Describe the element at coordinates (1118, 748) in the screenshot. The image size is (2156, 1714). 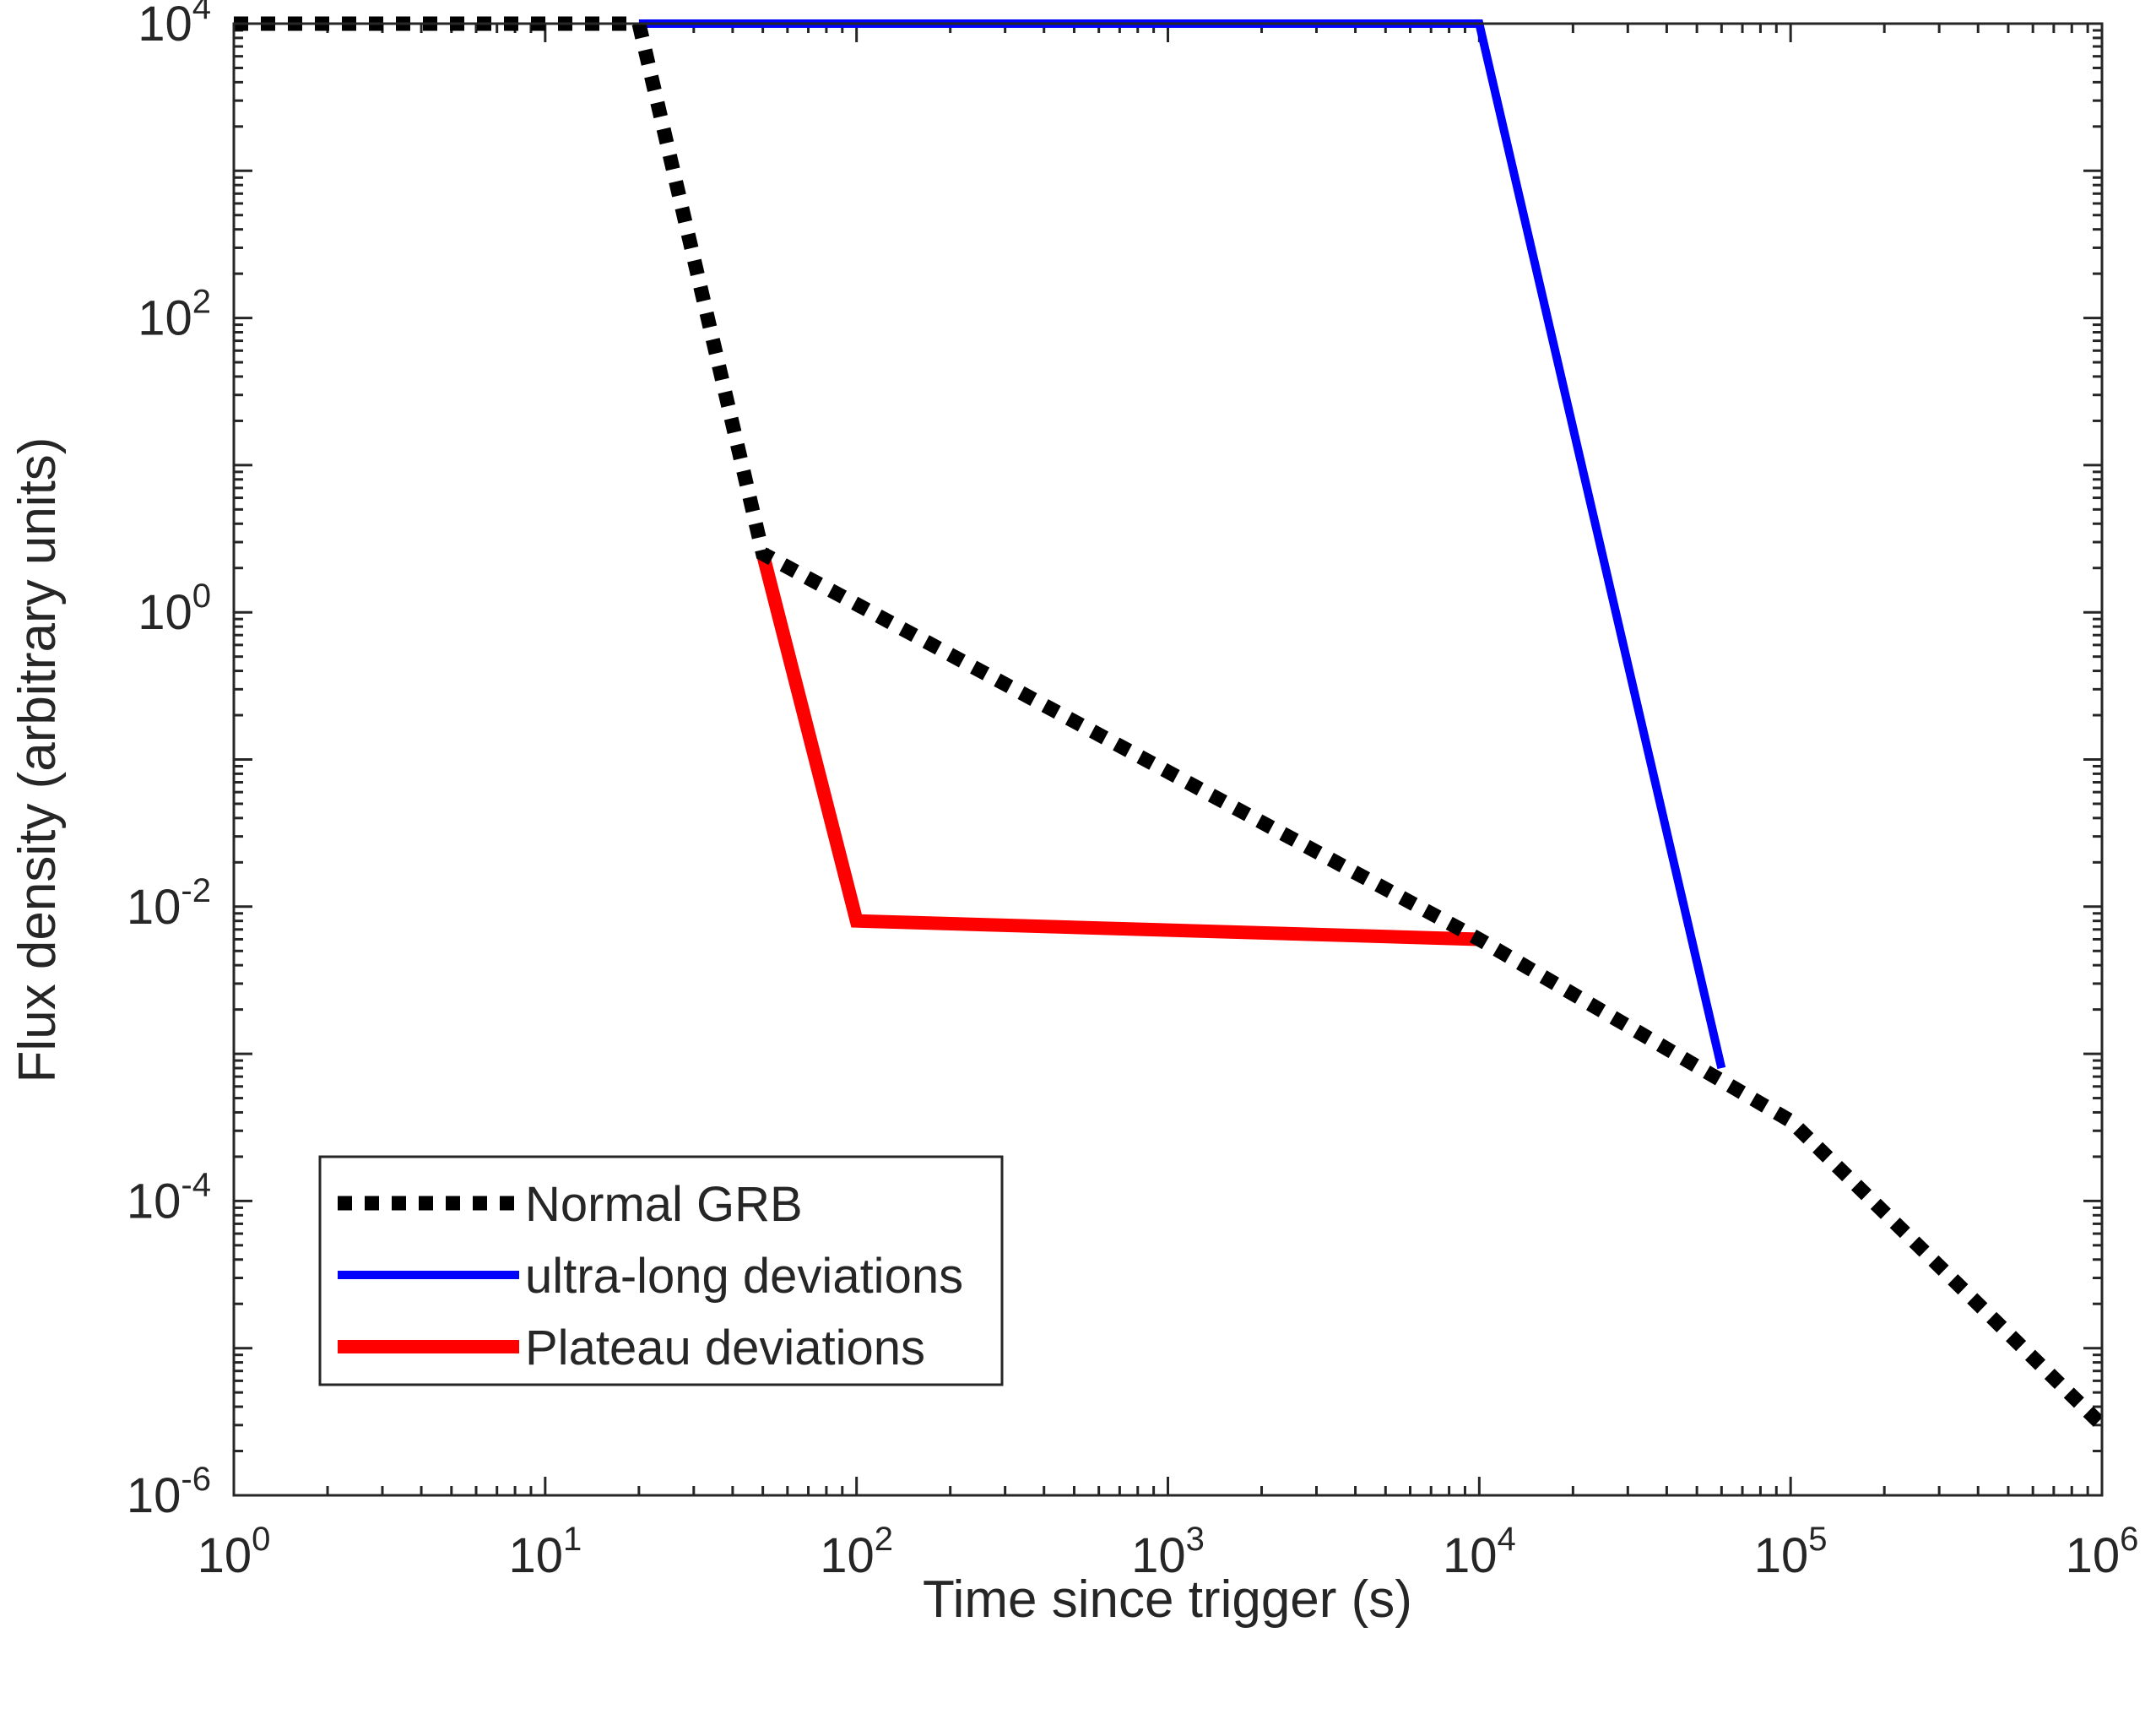
I see `series-line` at that location.